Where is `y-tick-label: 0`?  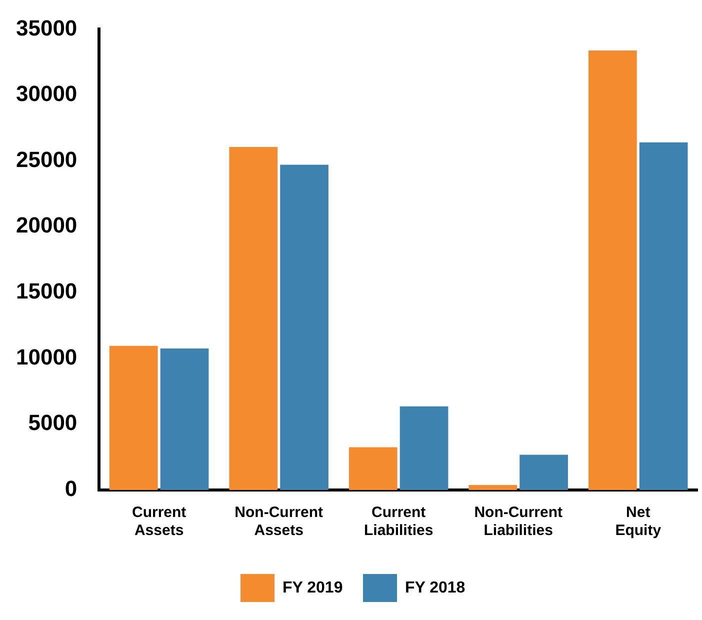 y-tick-label: 0 is located at coordinates (71, 489).